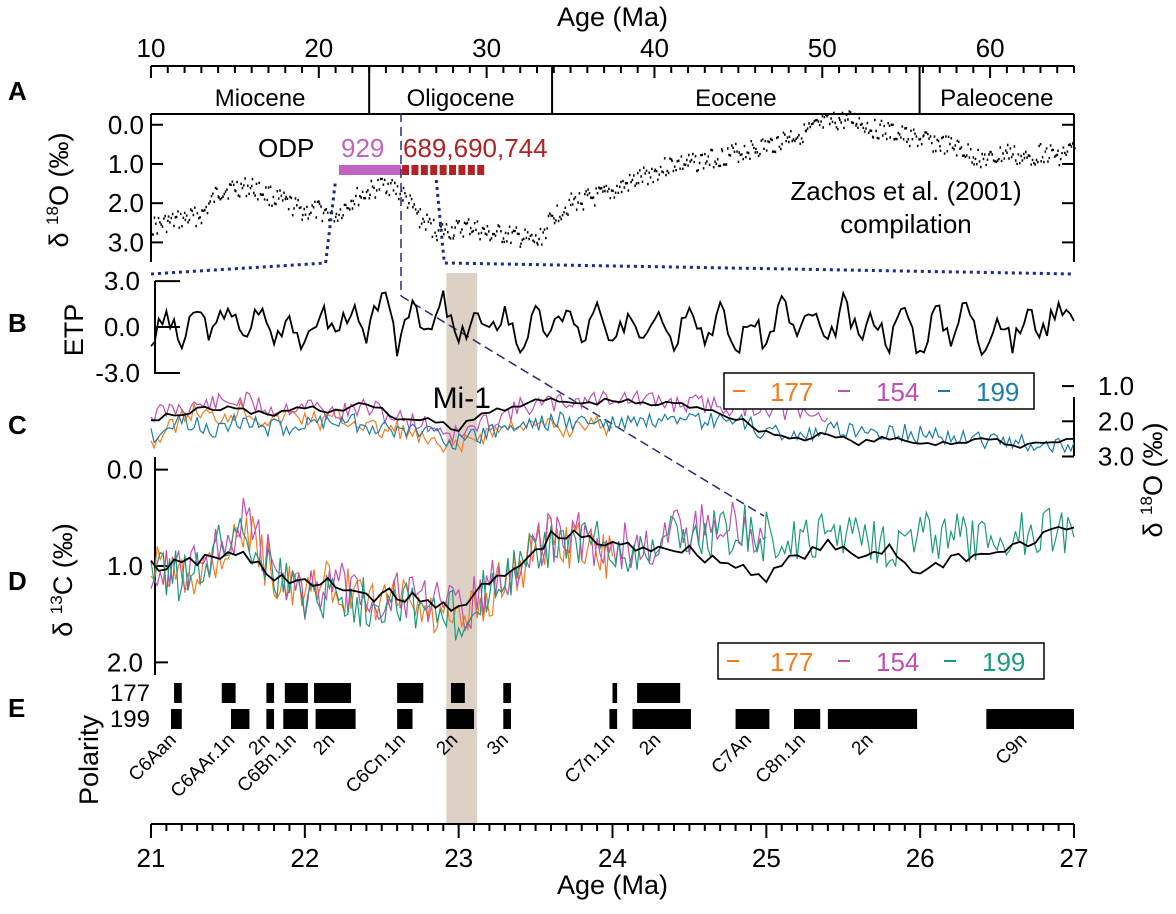  I want to click on top-axis-tick-label: 10, so click(151, 48).